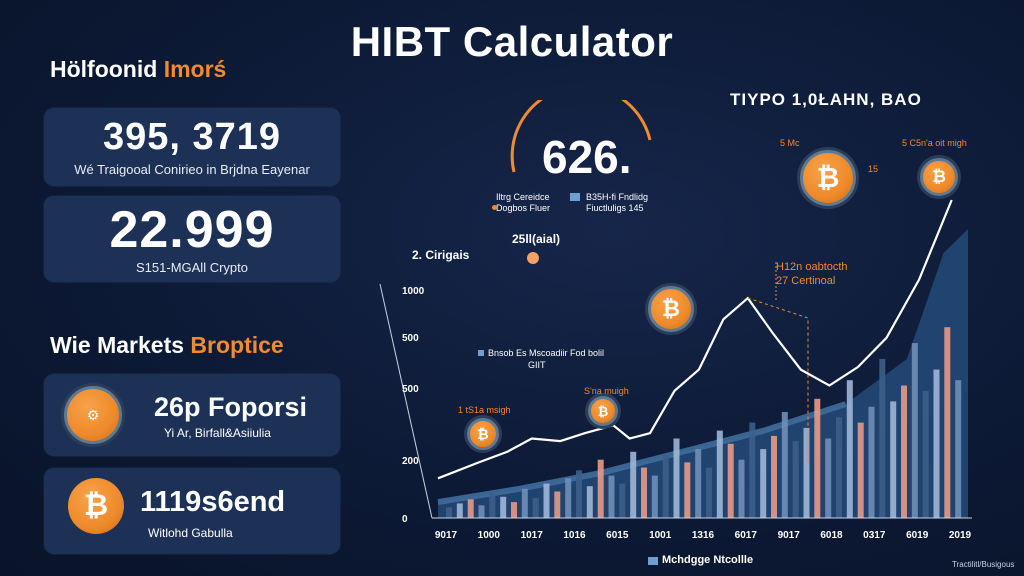 This screenshot has width=1024, height=576. What do you see at coordinates (603, 411) in the screenshot?
I see `bitcoin-coin-small: ₿` at bounding box center [603, 411].